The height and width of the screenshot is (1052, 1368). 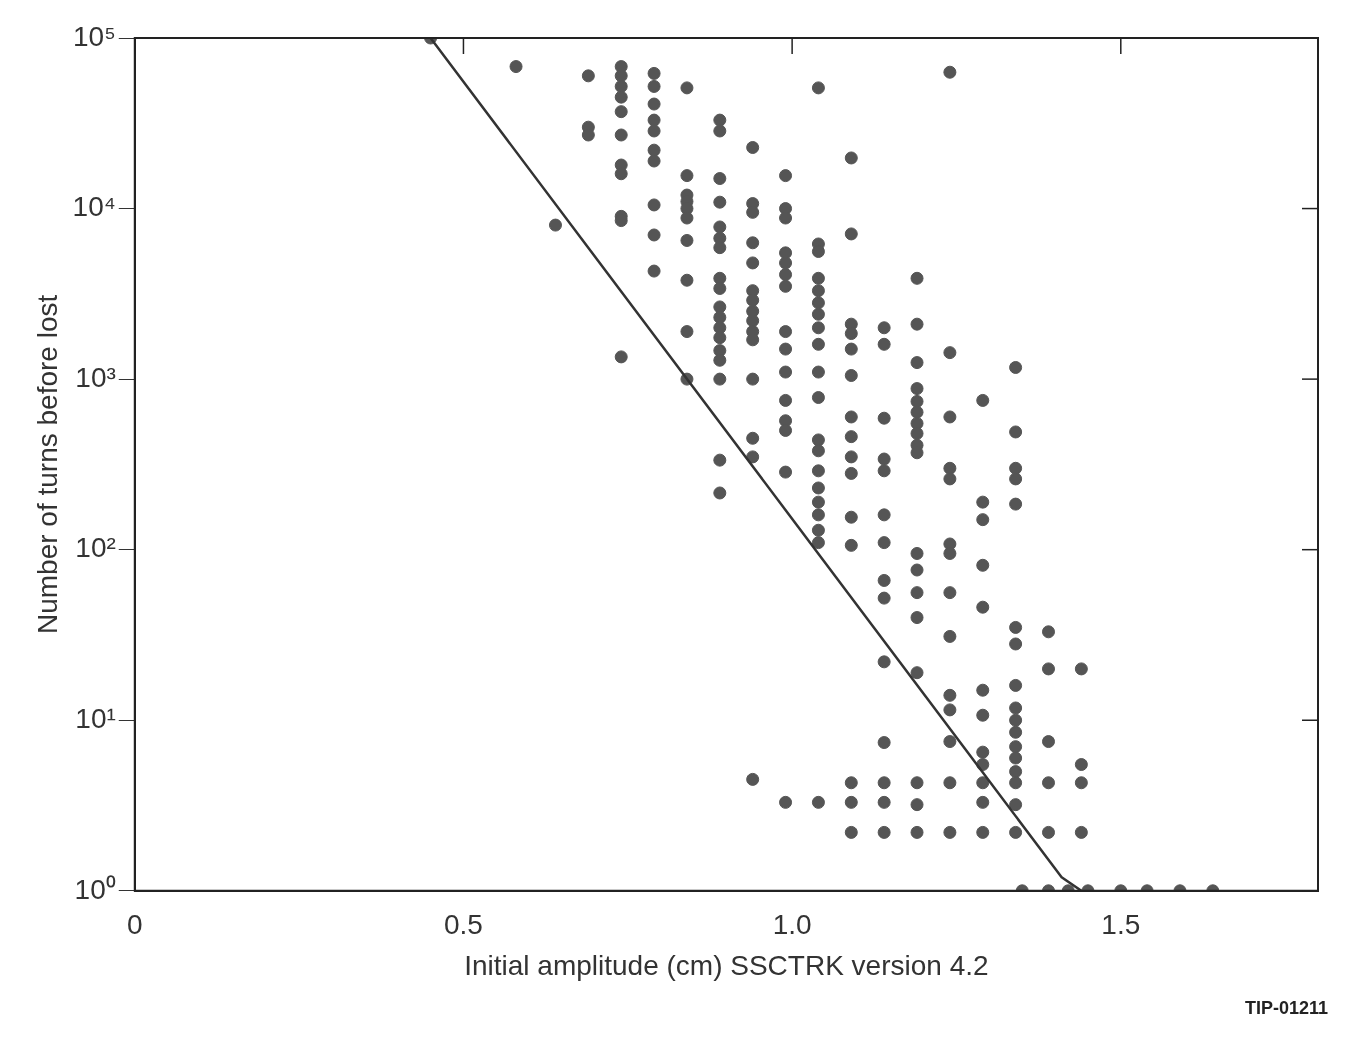 I want to click on x-tick-label: 1.0, so click(x=792, y=925).